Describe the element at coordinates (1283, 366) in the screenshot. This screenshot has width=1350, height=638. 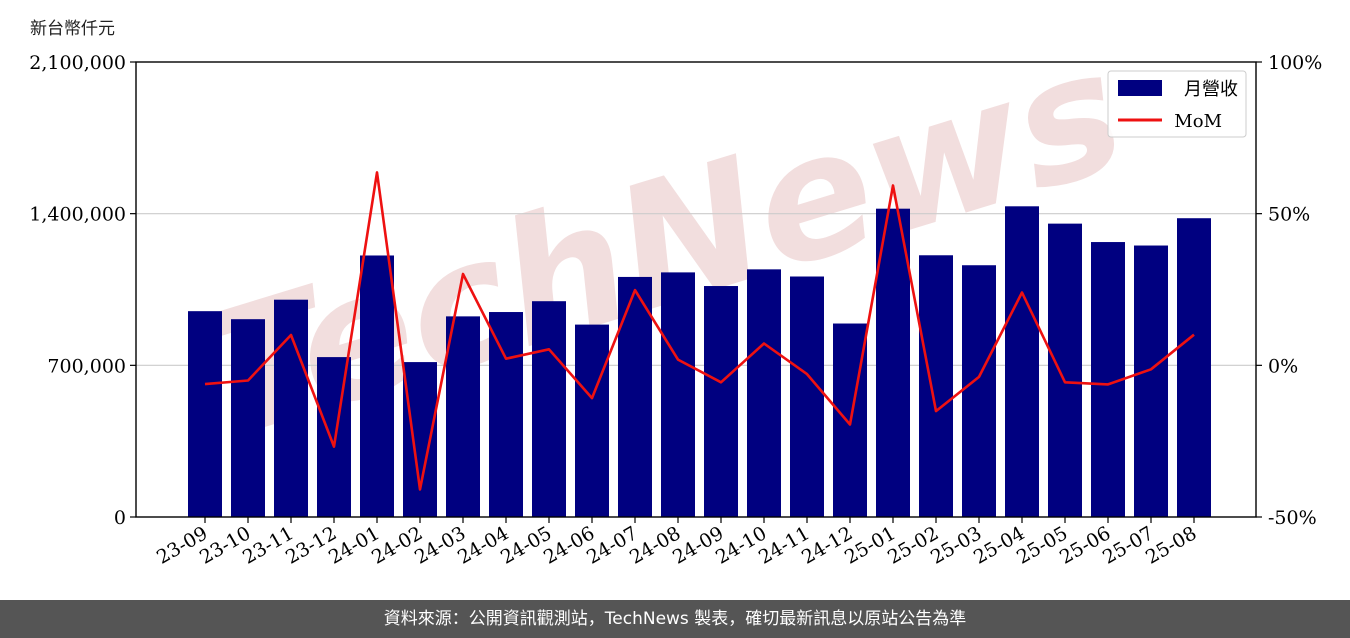
I see `right-tick-label: 0%` at that location.